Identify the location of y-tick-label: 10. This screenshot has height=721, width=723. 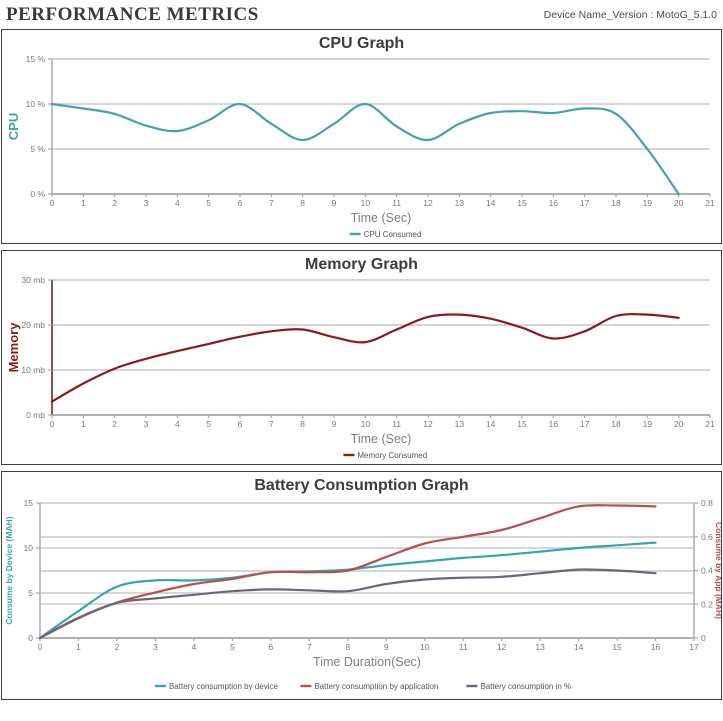
(29, 548).